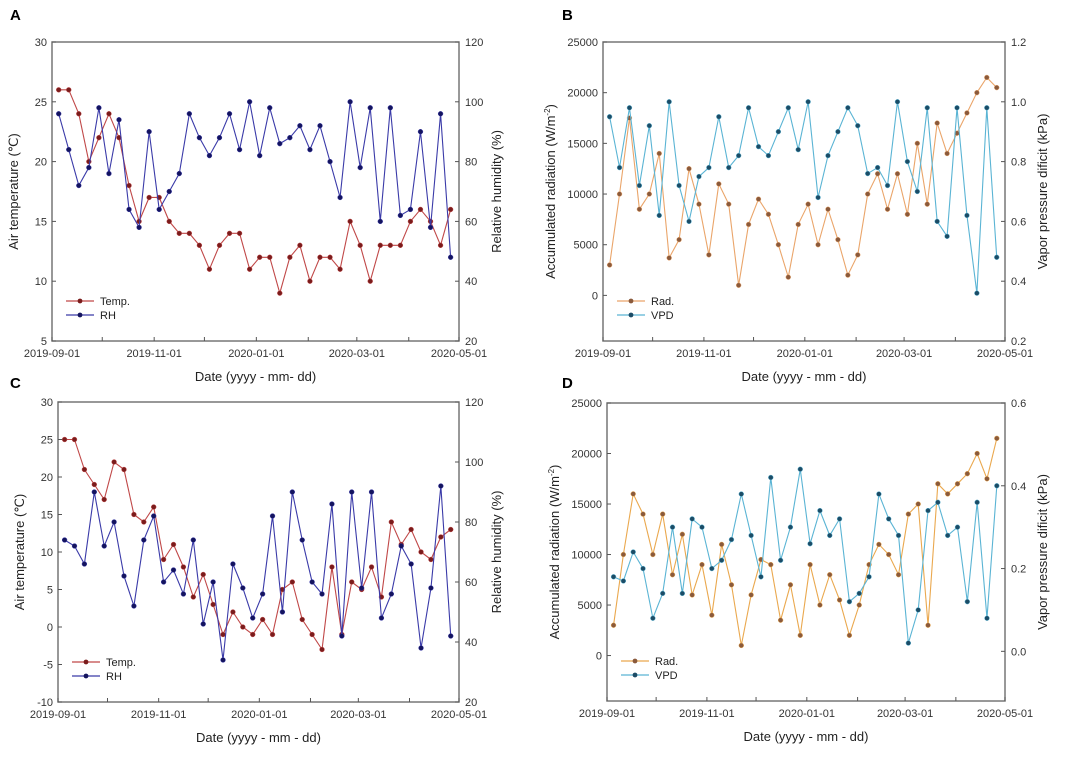 The width and height of the screenshot is (1084, 758). I want to click on y-tick-label: 30, so click(41, 43).